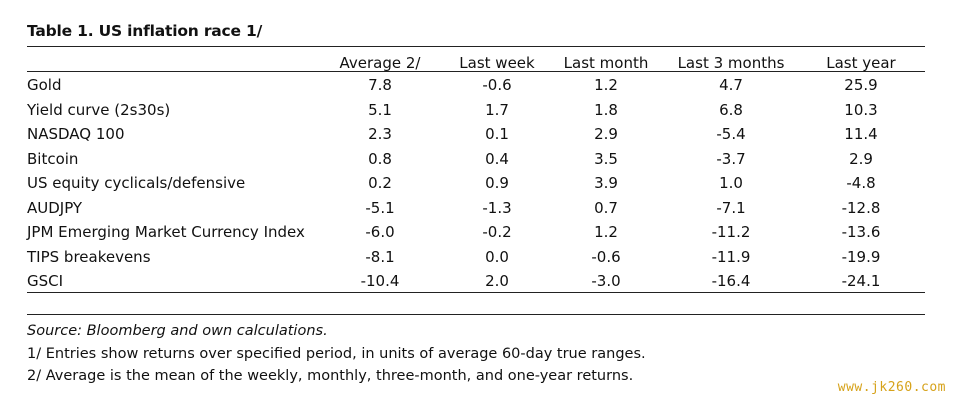 The height and width of the screenshot is (405, 960). Describe the element at coordinates (497, 85) in the screenshot. I see `cell-last-week: -0.6` at that location.